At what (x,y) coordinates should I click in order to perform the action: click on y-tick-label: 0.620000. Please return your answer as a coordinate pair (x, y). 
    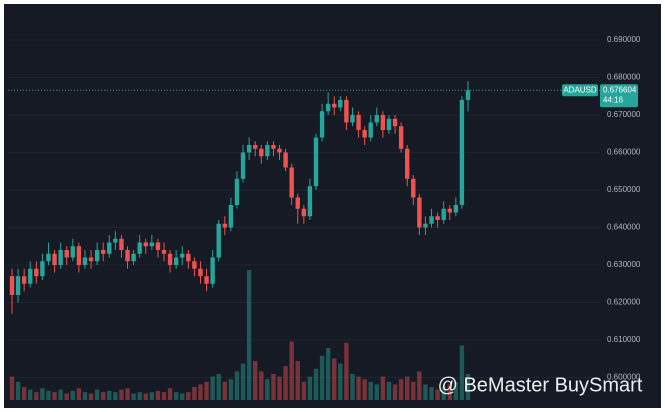
    Looking at the image, I should click on (624, 302).